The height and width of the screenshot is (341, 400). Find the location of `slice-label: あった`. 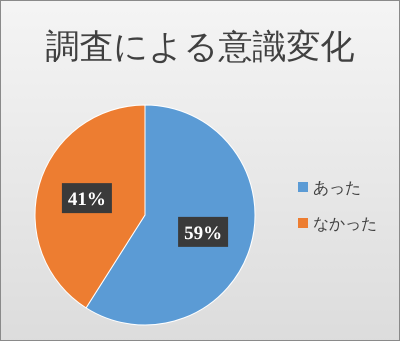

slice-label: あった is located at coordinates (337, 187).